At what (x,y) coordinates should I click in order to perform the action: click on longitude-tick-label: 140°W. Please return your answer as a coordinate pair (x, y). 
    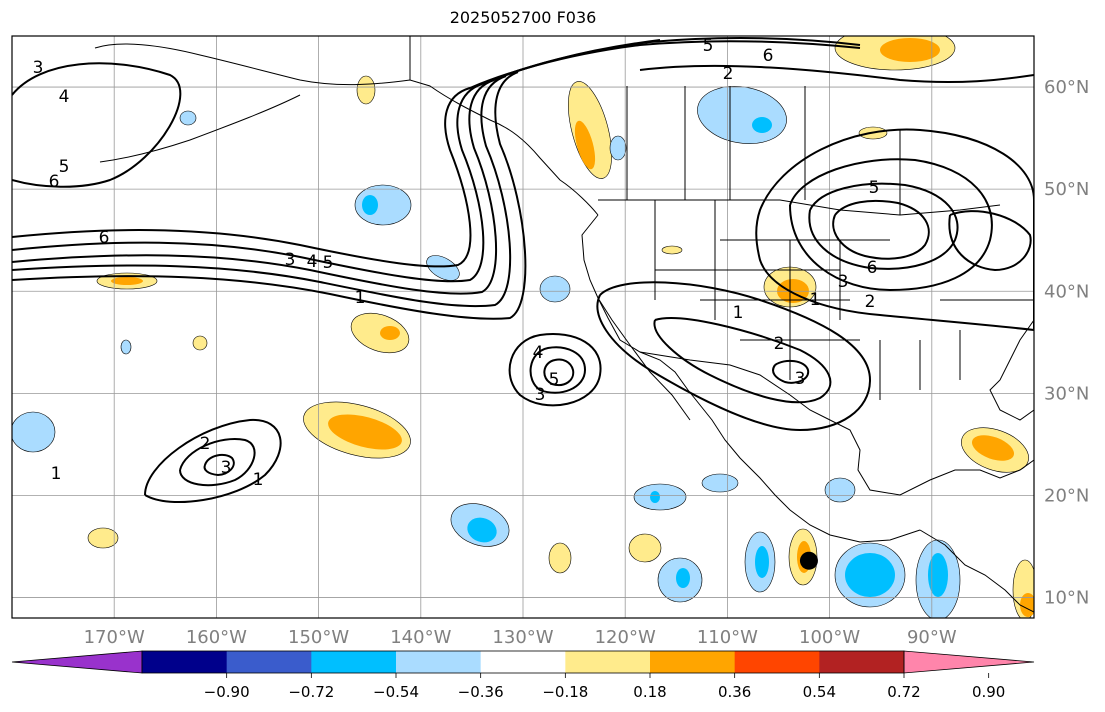
    Looking at the image, I should click on (420, 637).